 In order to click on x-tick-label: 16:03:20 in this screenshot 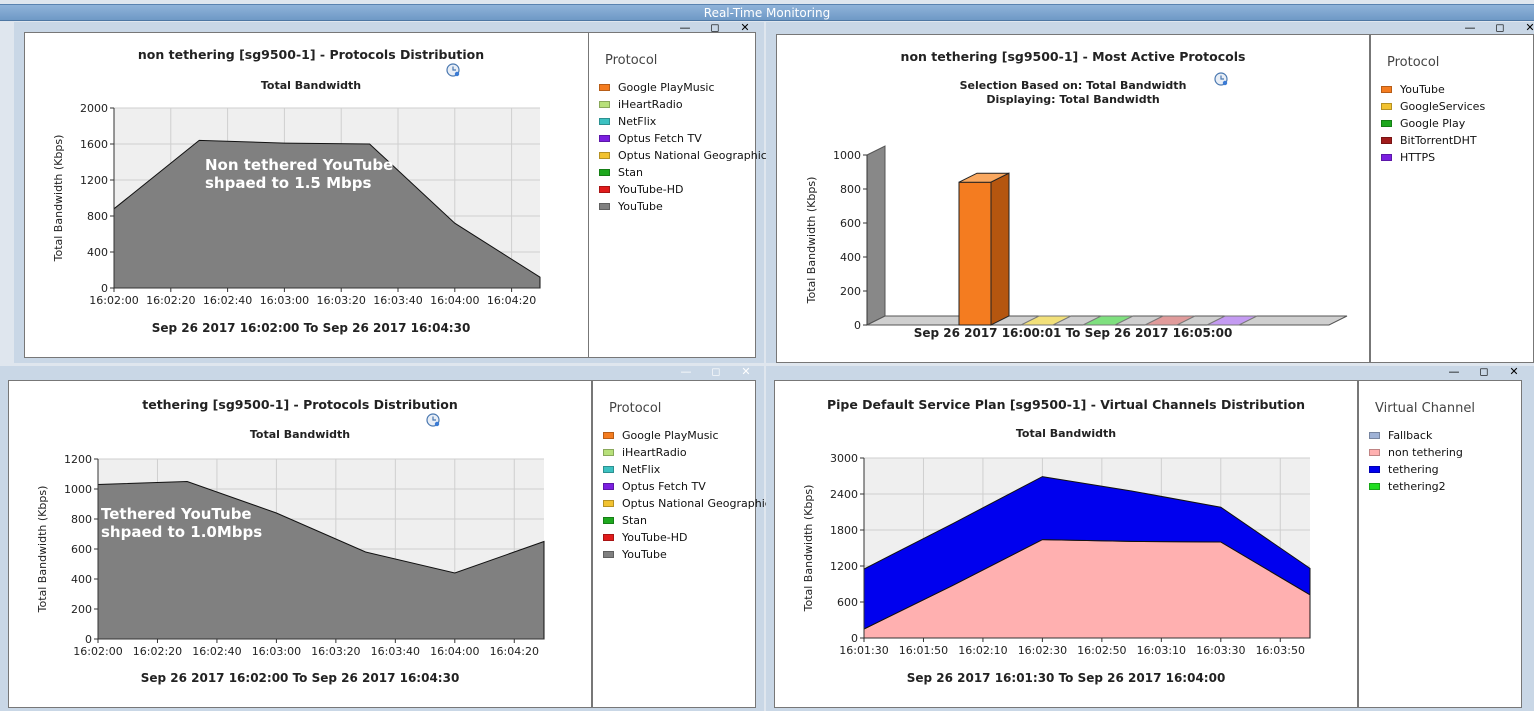, I will do `click(340, 300)`.